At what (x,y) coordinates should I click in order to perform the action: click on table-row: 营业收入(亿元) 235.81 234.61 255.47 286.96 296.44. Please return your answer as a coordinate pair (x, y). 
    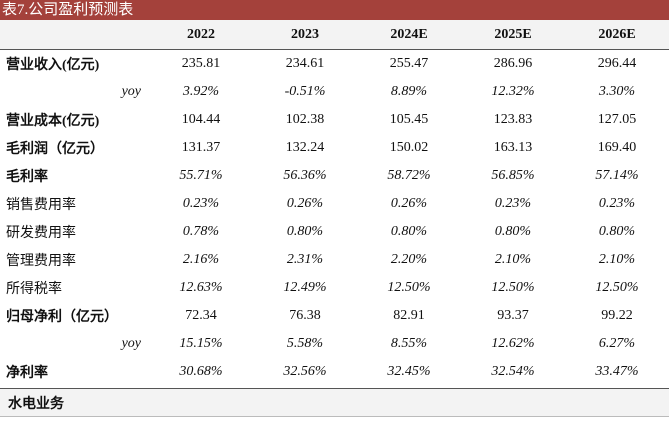
    Looking at the image, I should click on (334, 64).